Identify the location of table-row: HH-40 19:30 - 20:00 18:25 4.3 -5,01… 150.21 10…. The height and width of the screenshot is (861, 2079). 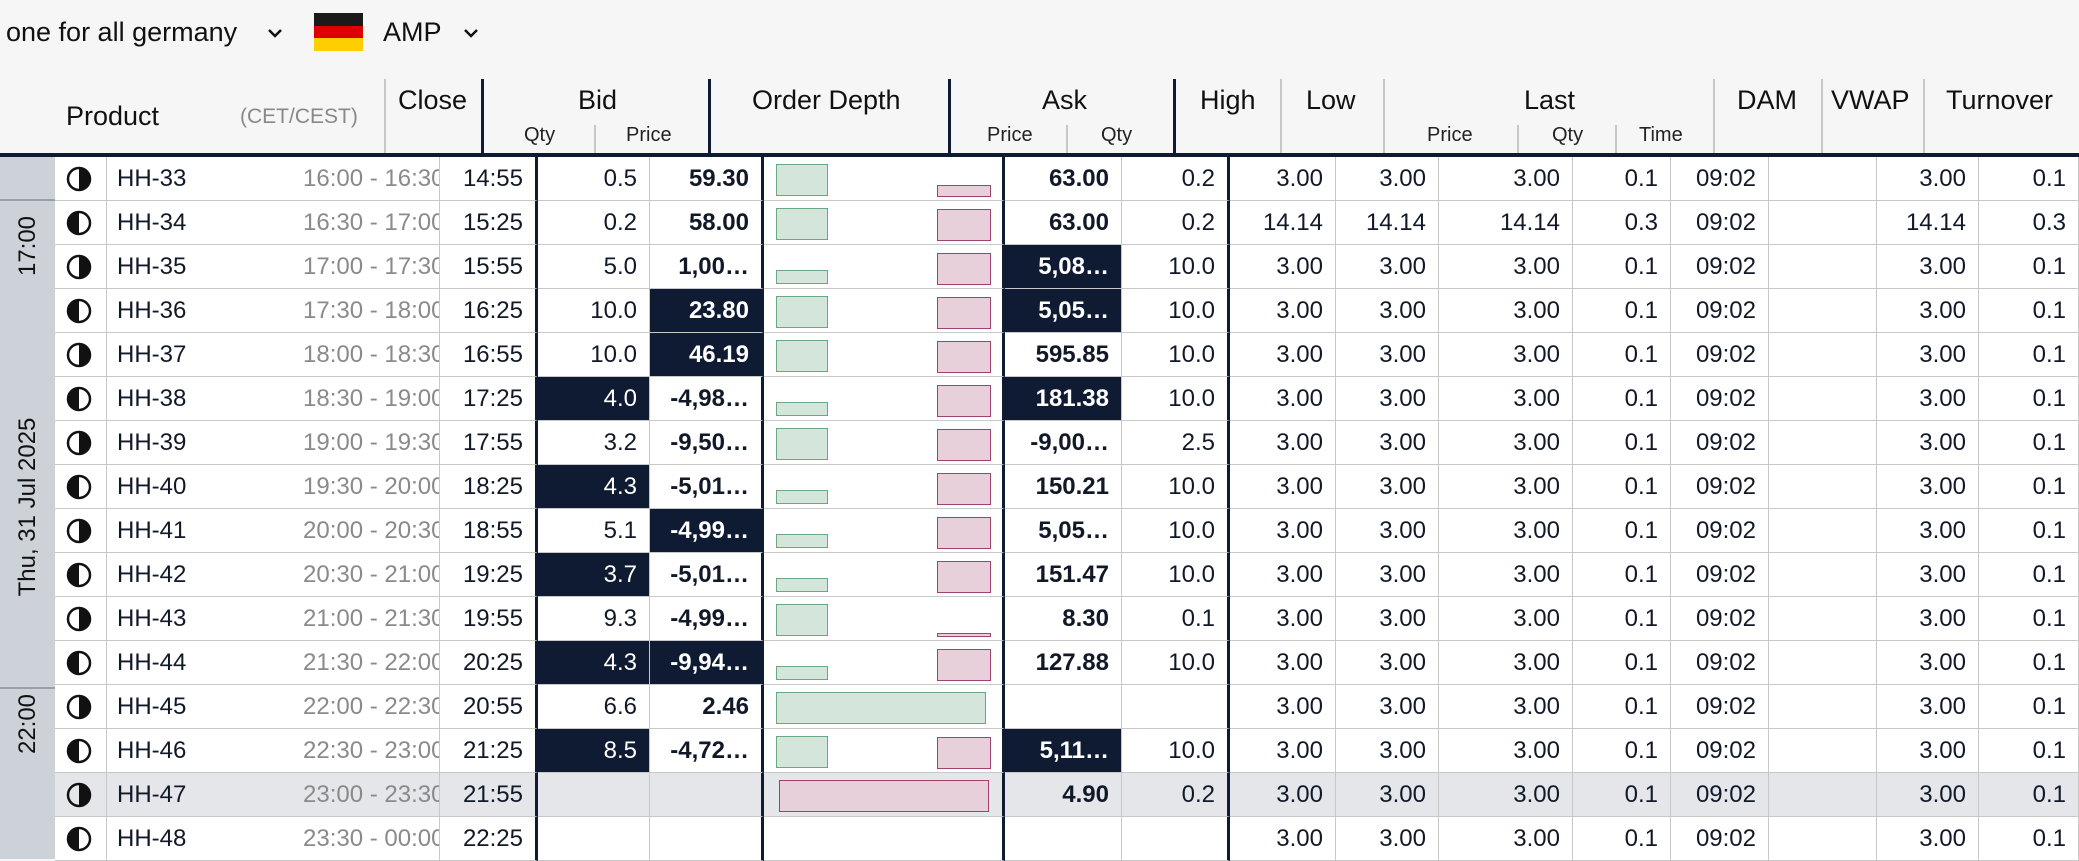
(1067, 487).